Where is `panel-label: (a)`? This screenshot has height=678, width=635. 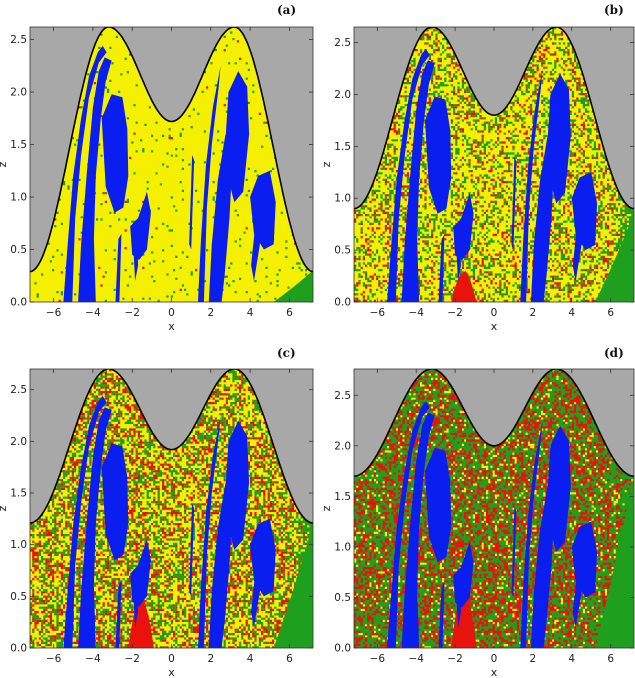
panel-label: (a) is located at coordinates (286, 10).